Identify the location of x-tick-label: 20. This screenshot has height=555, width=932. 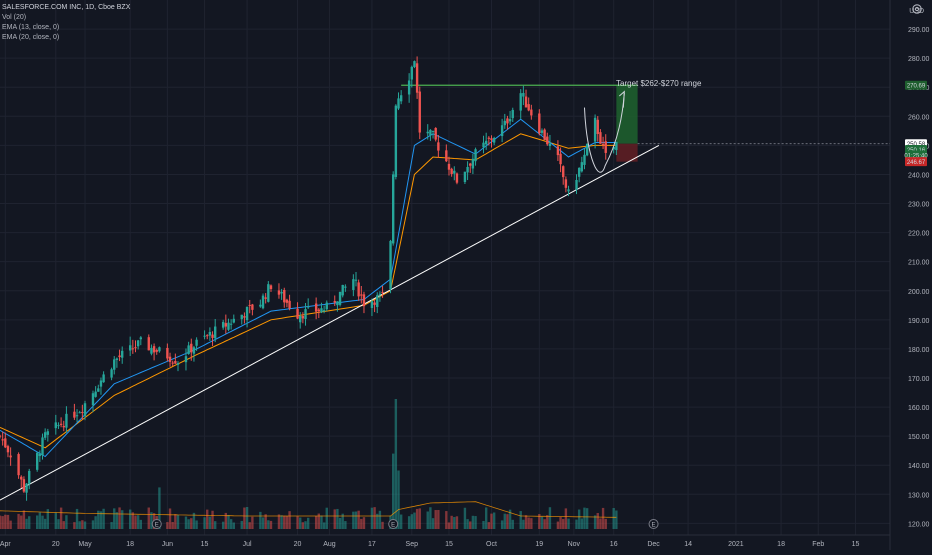
(56, 544).